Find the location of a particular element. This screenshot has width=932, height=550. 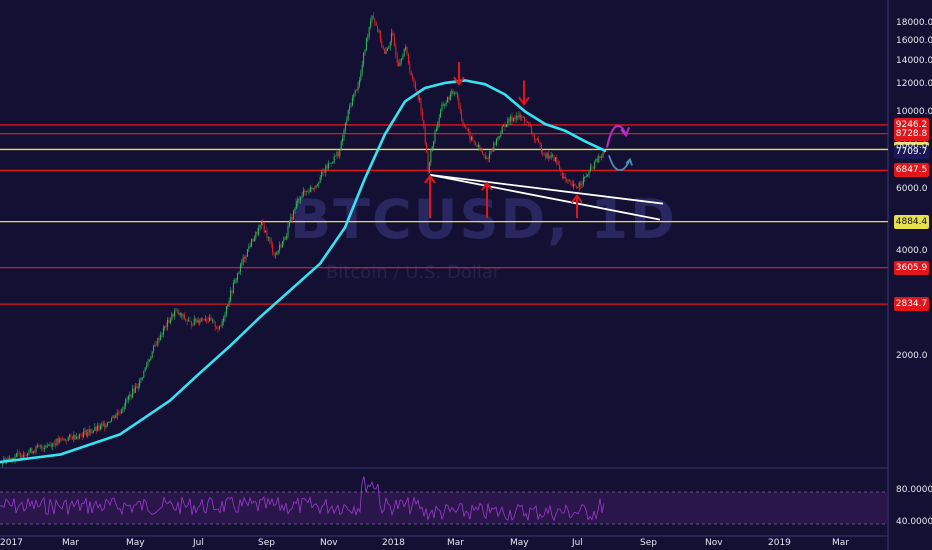

y-tick-2: 6000.0 is located at coordinates (912, 189).